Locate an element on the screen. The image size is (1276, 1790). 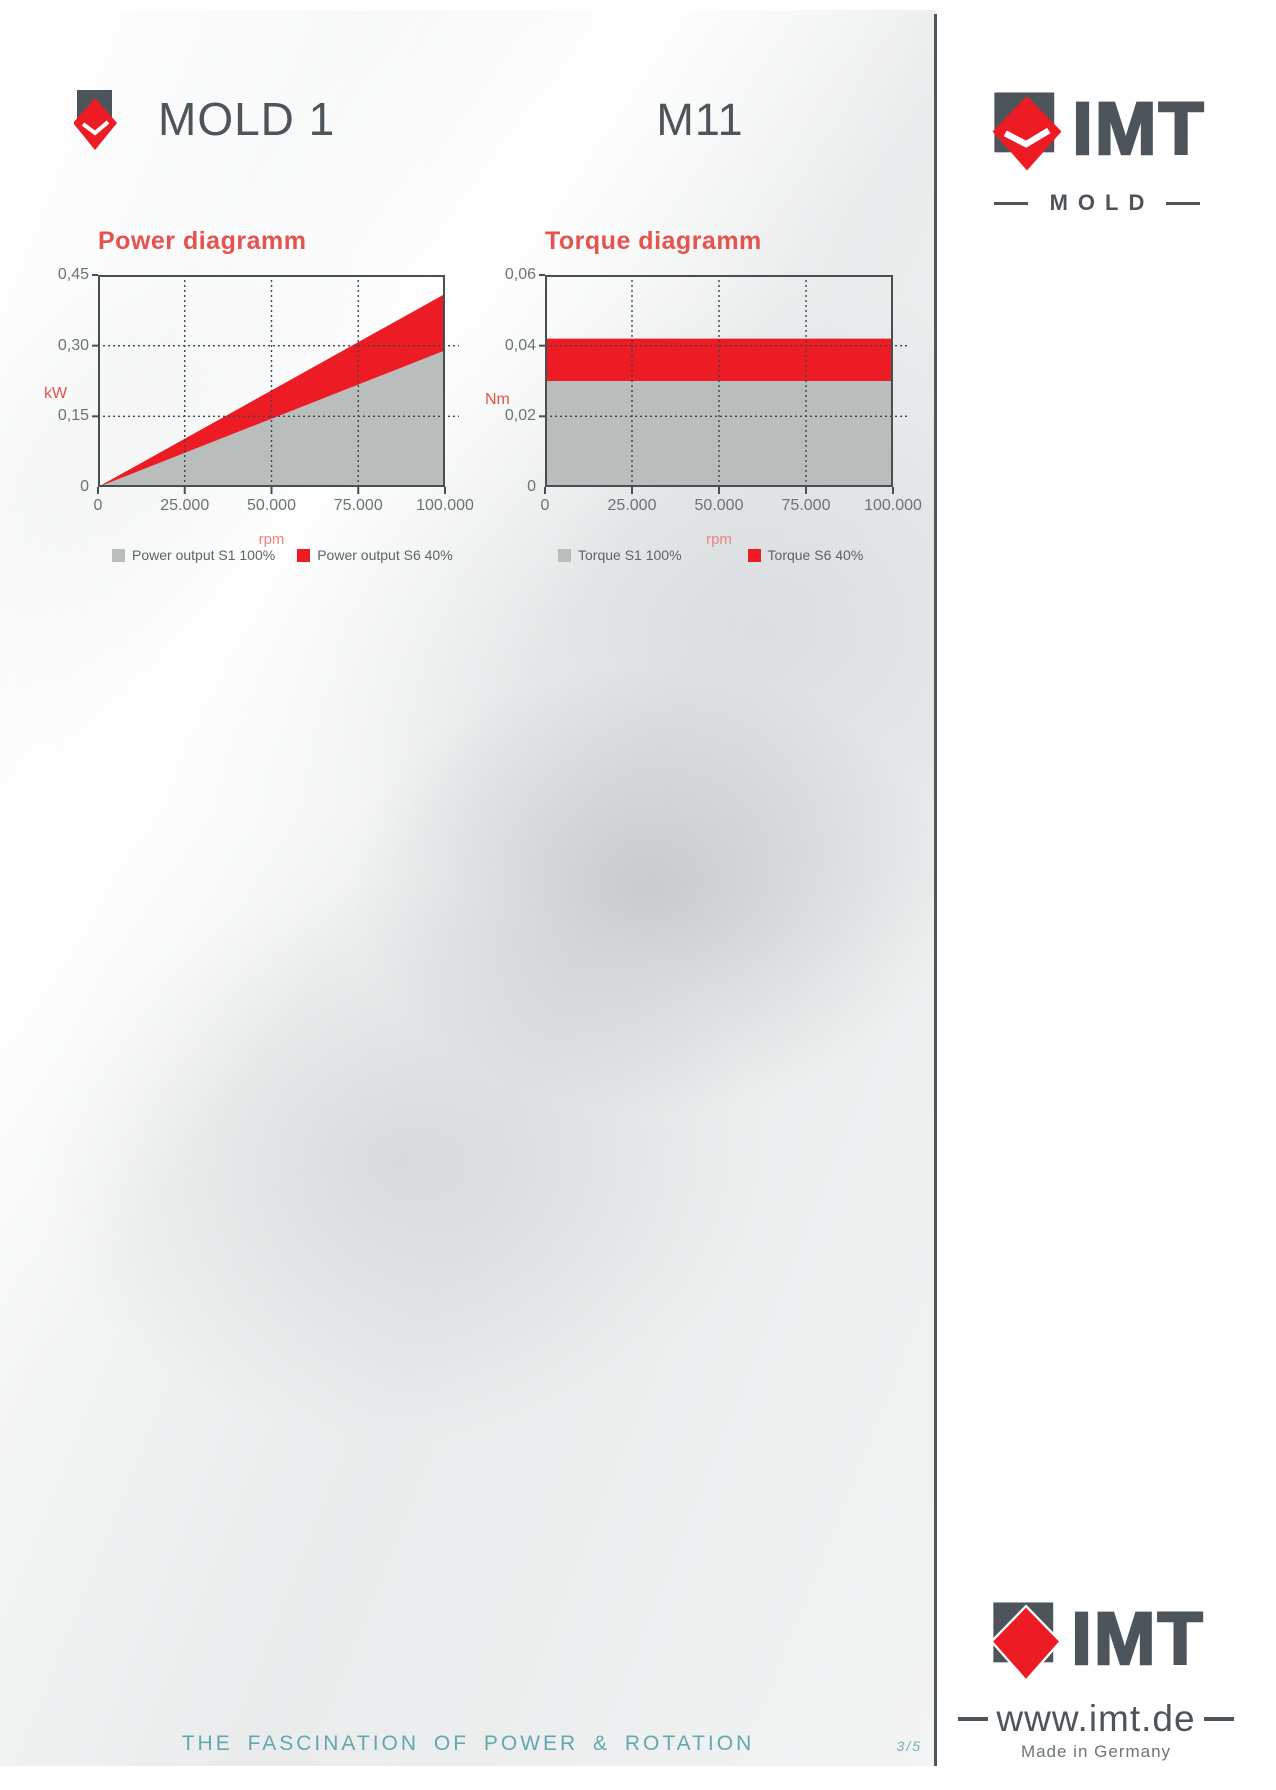
website-url: www.imt.de is located at coordinates (1096, 1718).